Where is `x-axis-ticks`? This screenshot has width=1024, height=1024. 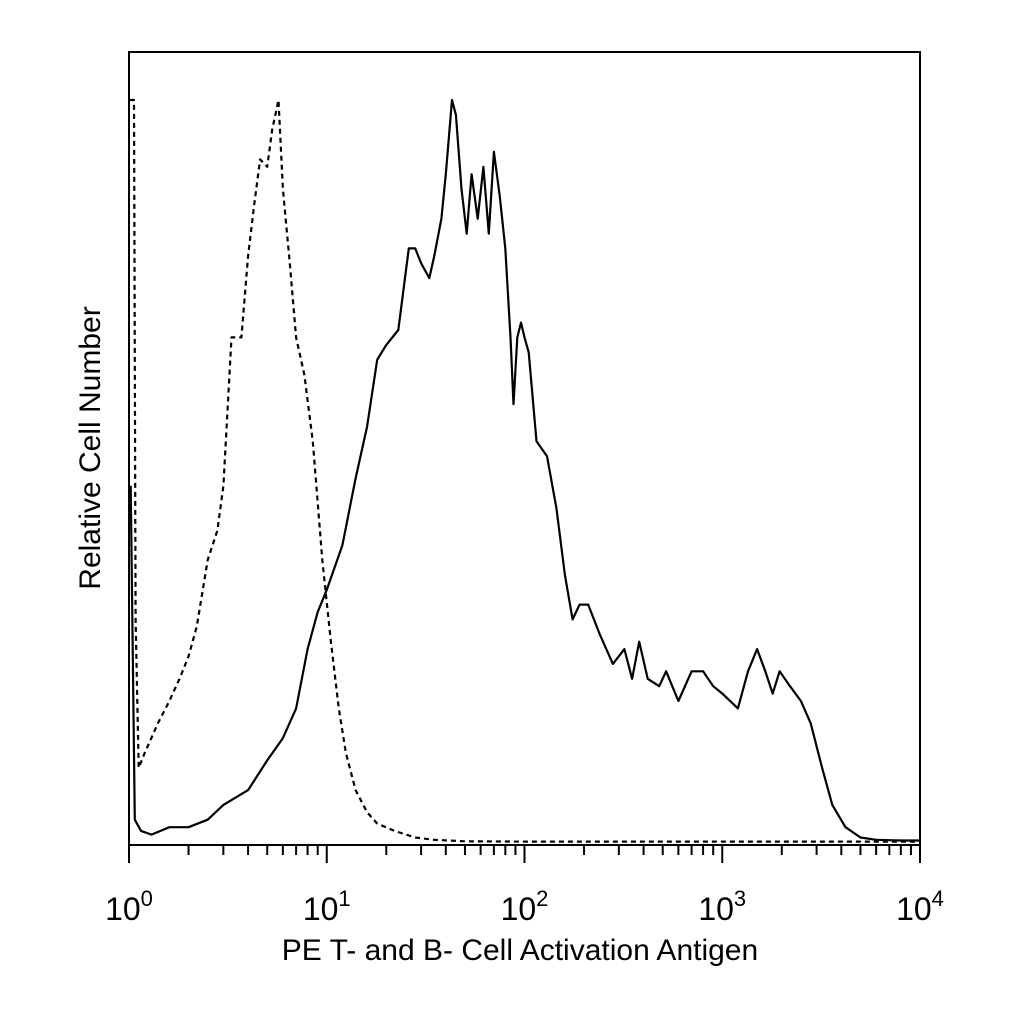 x-axis-ticks is located at coordinates (524, 854).